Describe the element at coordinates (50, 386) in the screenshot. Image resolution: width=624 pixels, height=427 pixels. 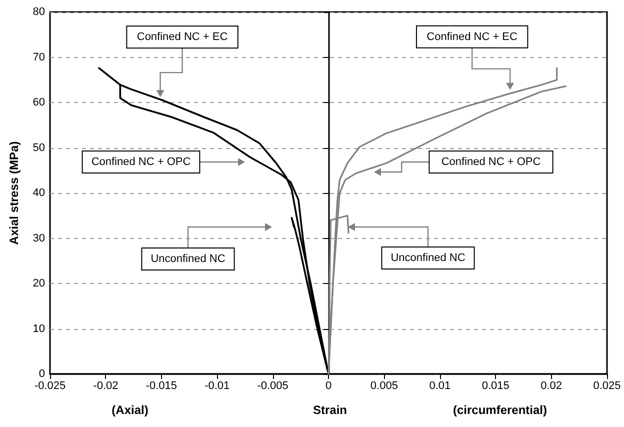
I see `x-tick-label: -0.025` at that location.